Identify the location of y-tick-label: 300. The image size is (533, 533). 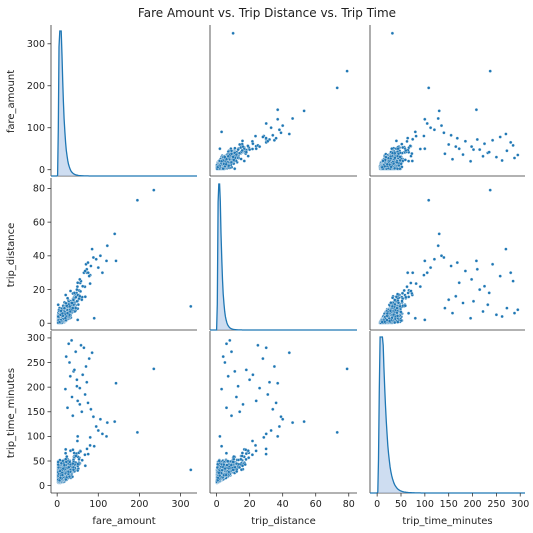
(36, 44).